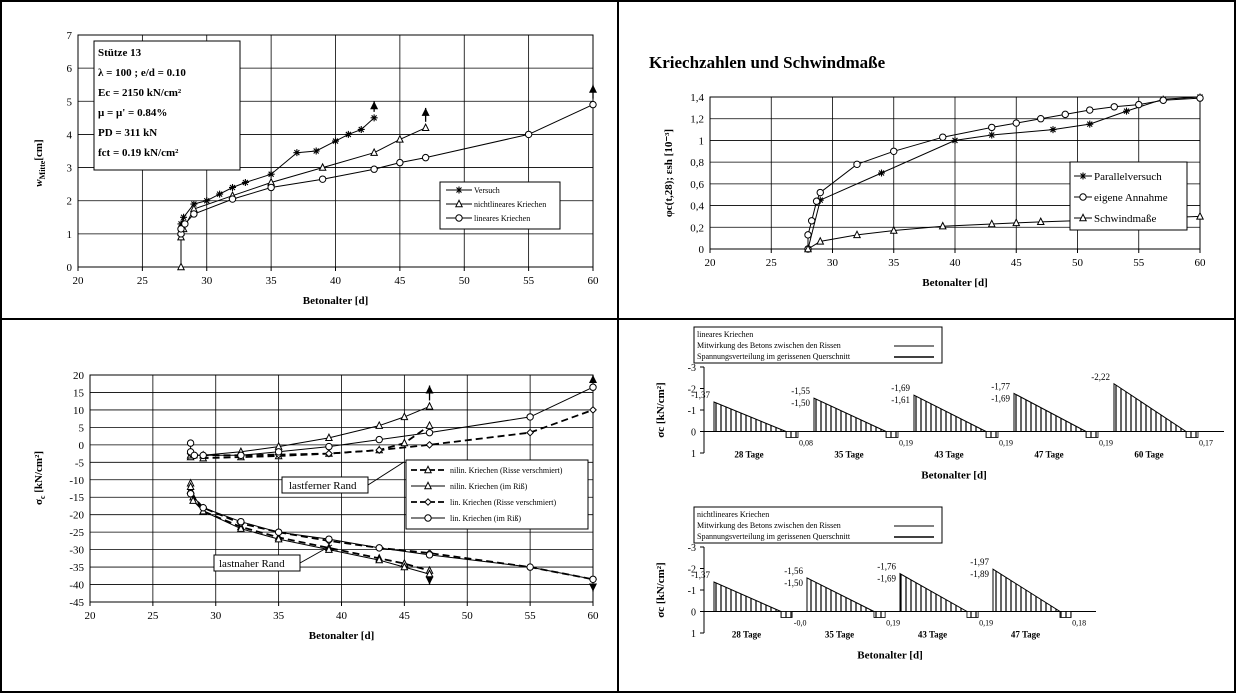 The width and height of the screenshot is (1236, 693). What do you see at coordinates (800, 403) in the screenshot?
I see `secondary-value-label: -1,50` at bounding box center [800, 403].